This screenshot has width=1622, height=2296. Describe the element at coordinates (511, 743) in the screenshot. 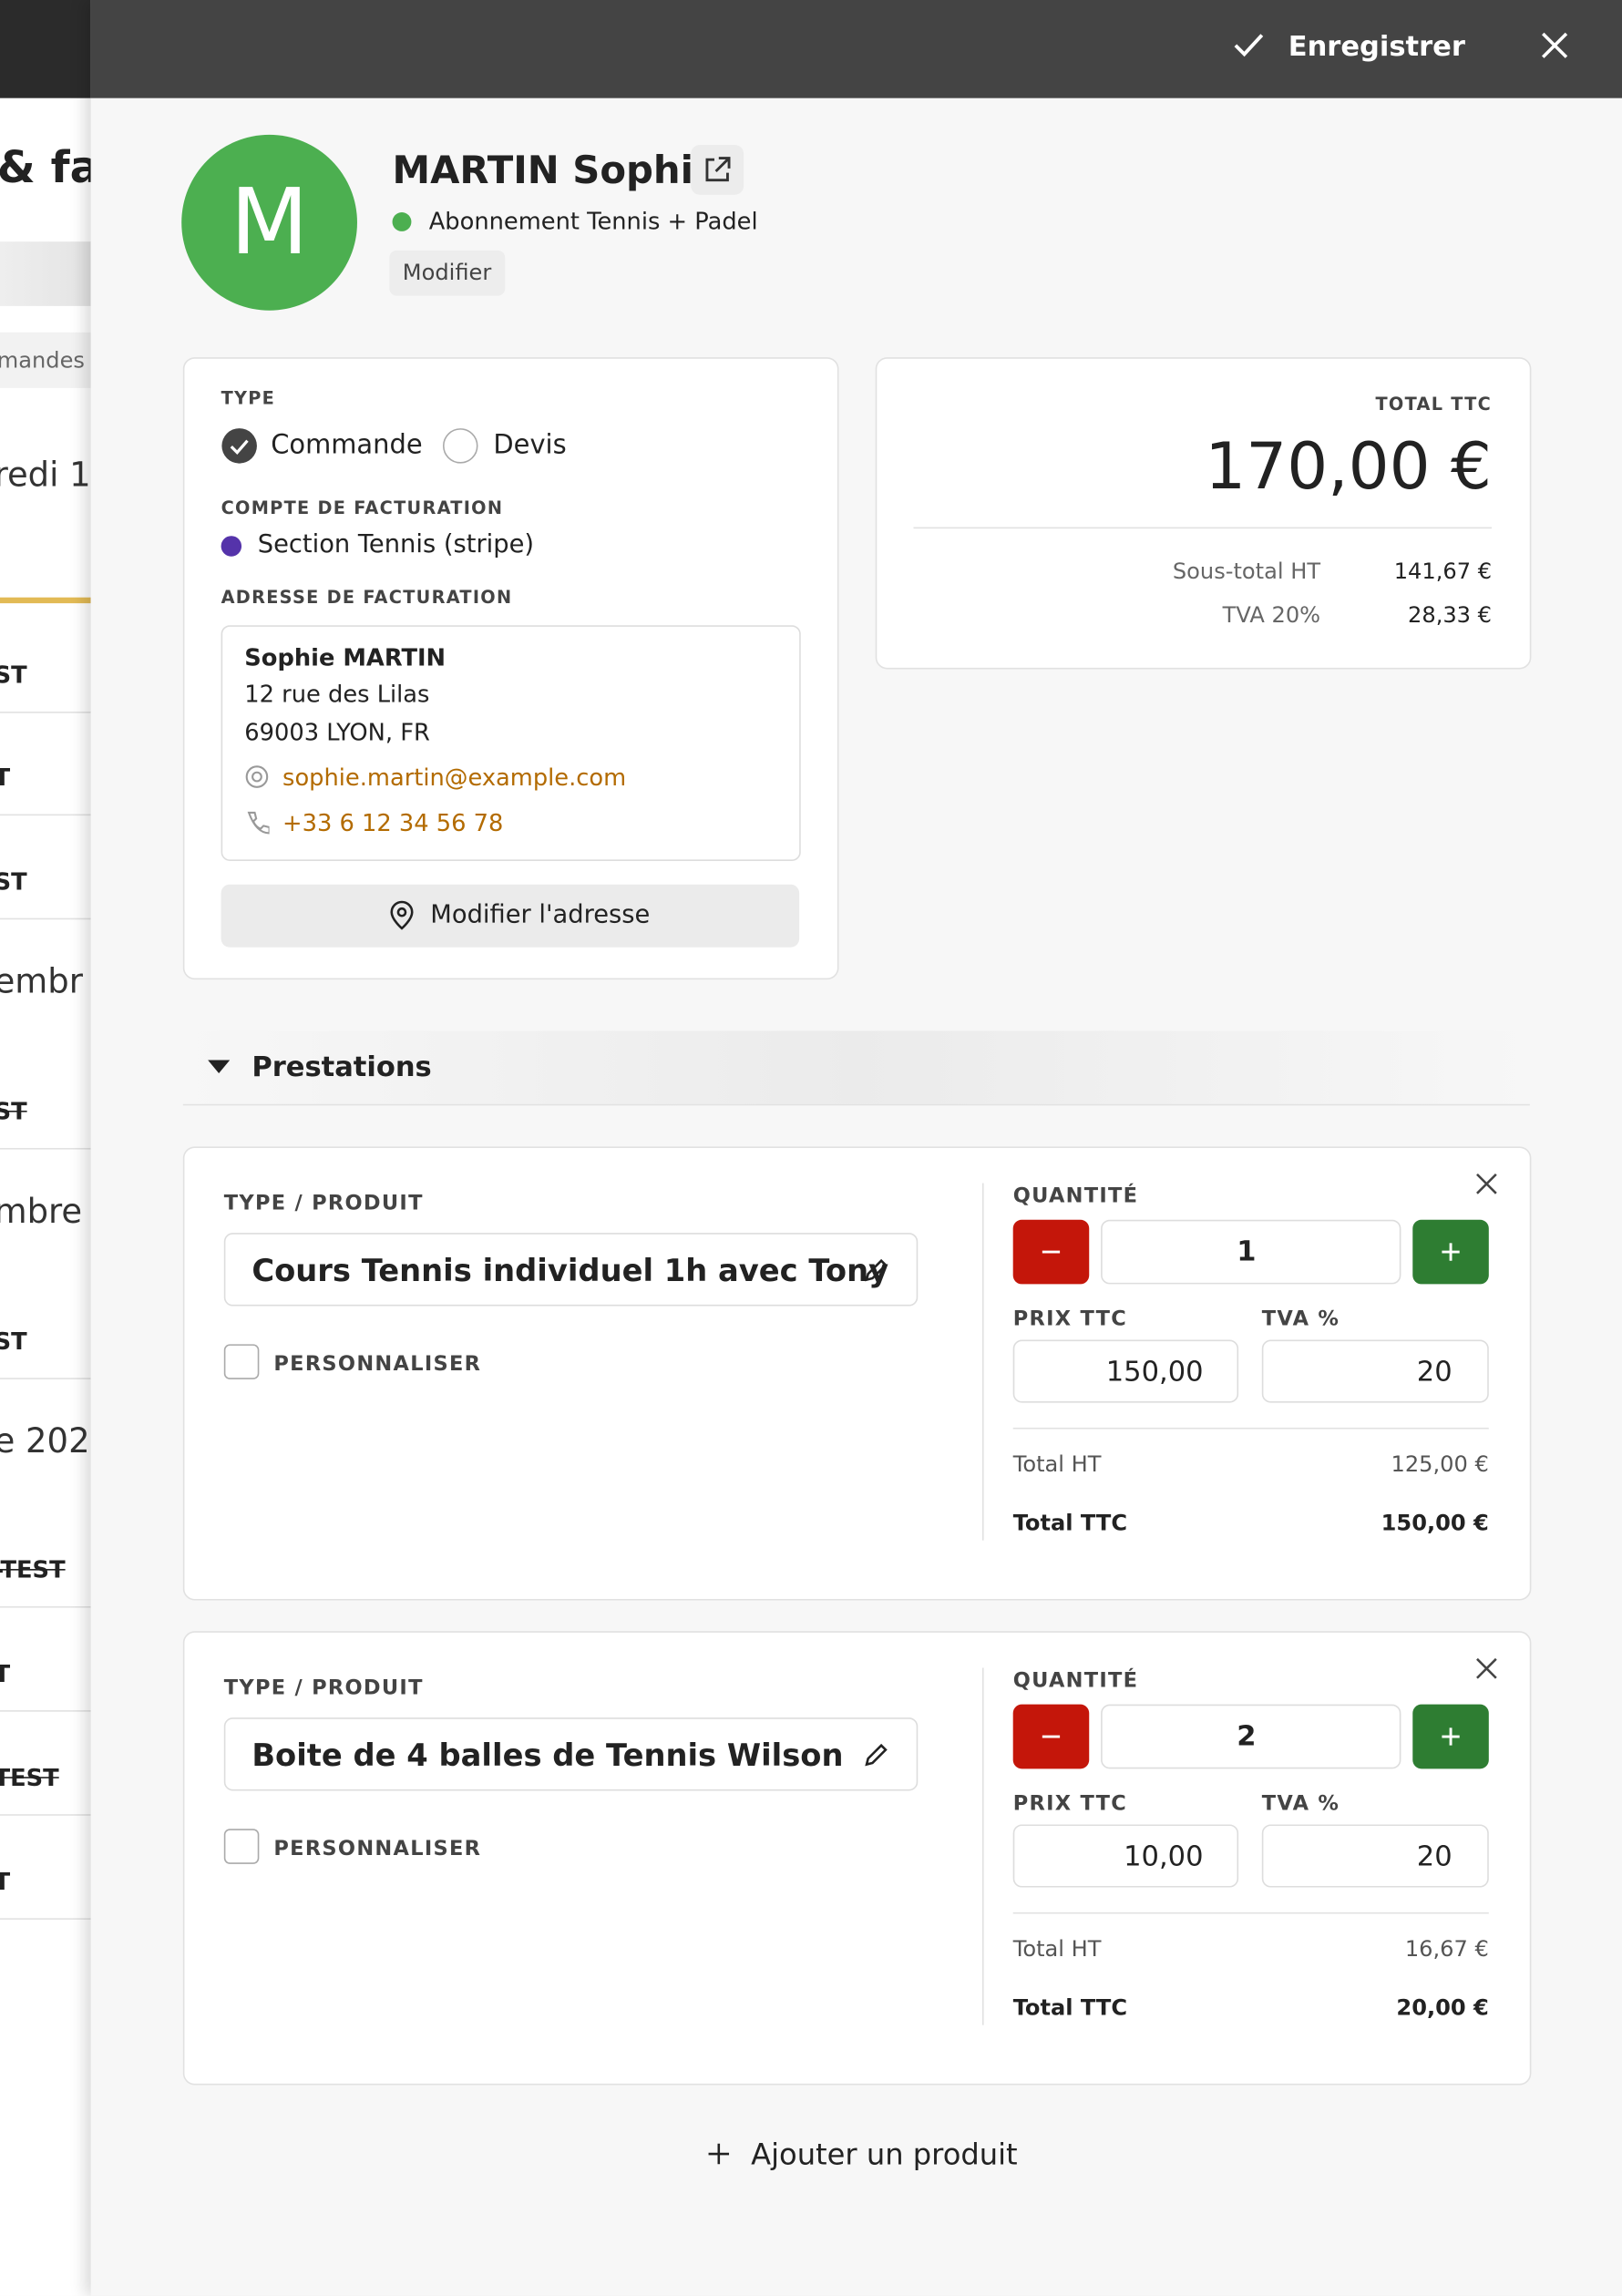

I see `address-box` at that location.